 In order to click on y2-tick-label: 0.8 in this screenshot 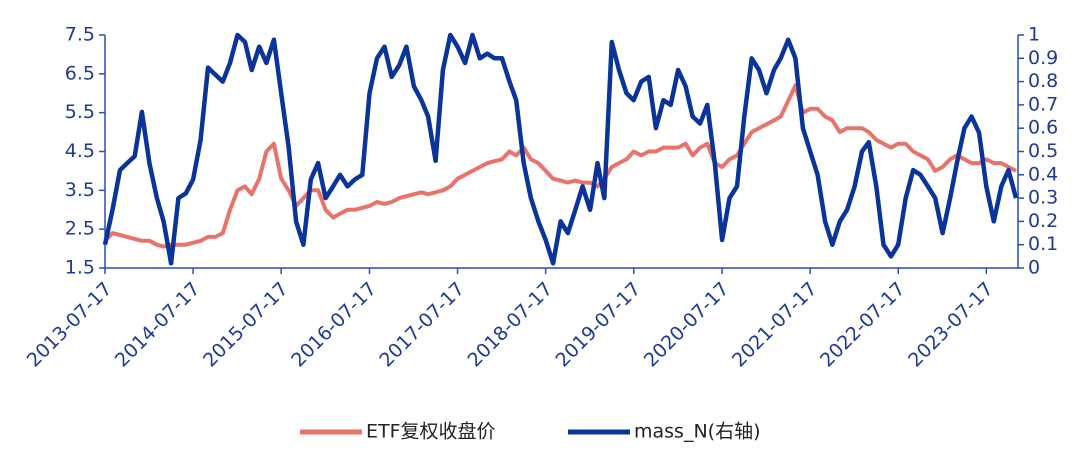, I will do `click(1043, 81)`.